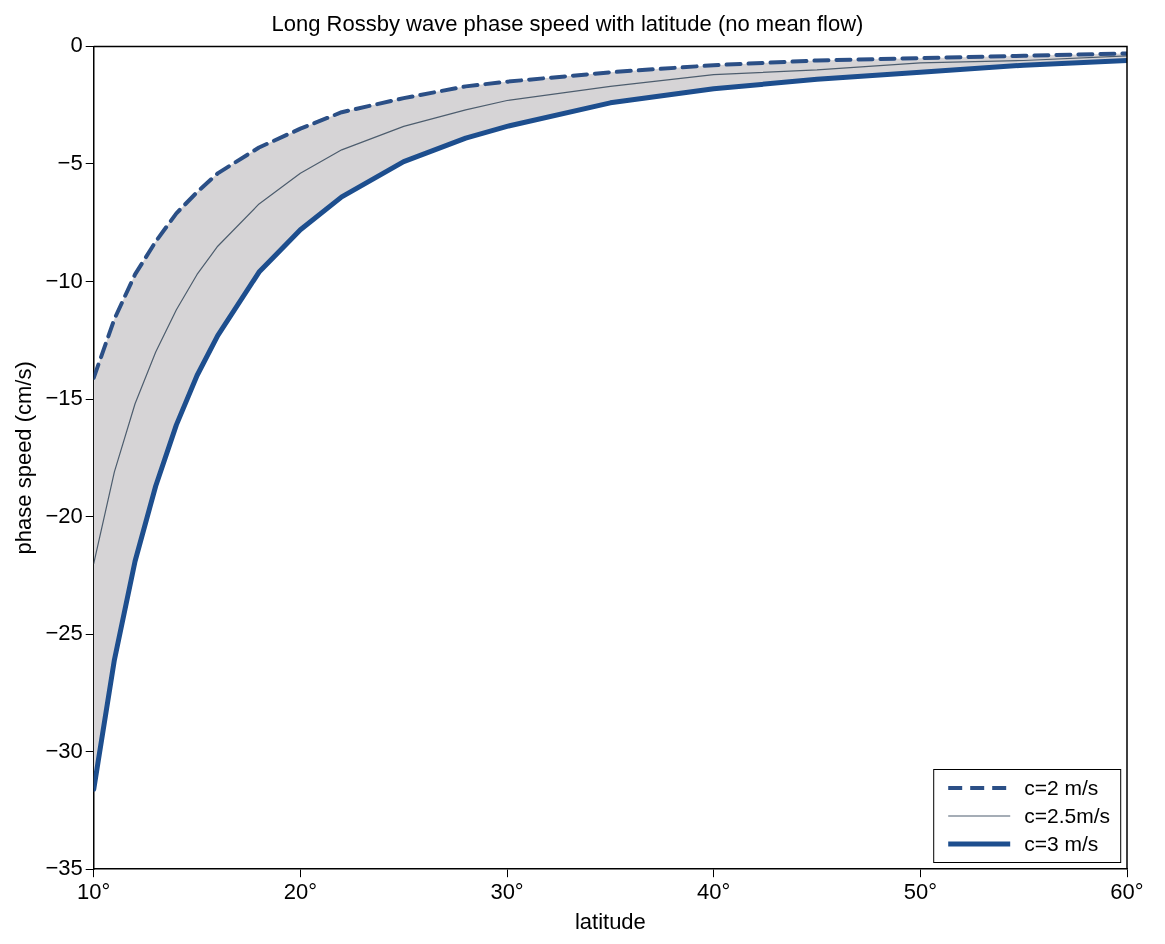  Describe the element at coordinates (1067, 816) in the screenshot. I see `legend-label: c=2.5m/s` at that location.